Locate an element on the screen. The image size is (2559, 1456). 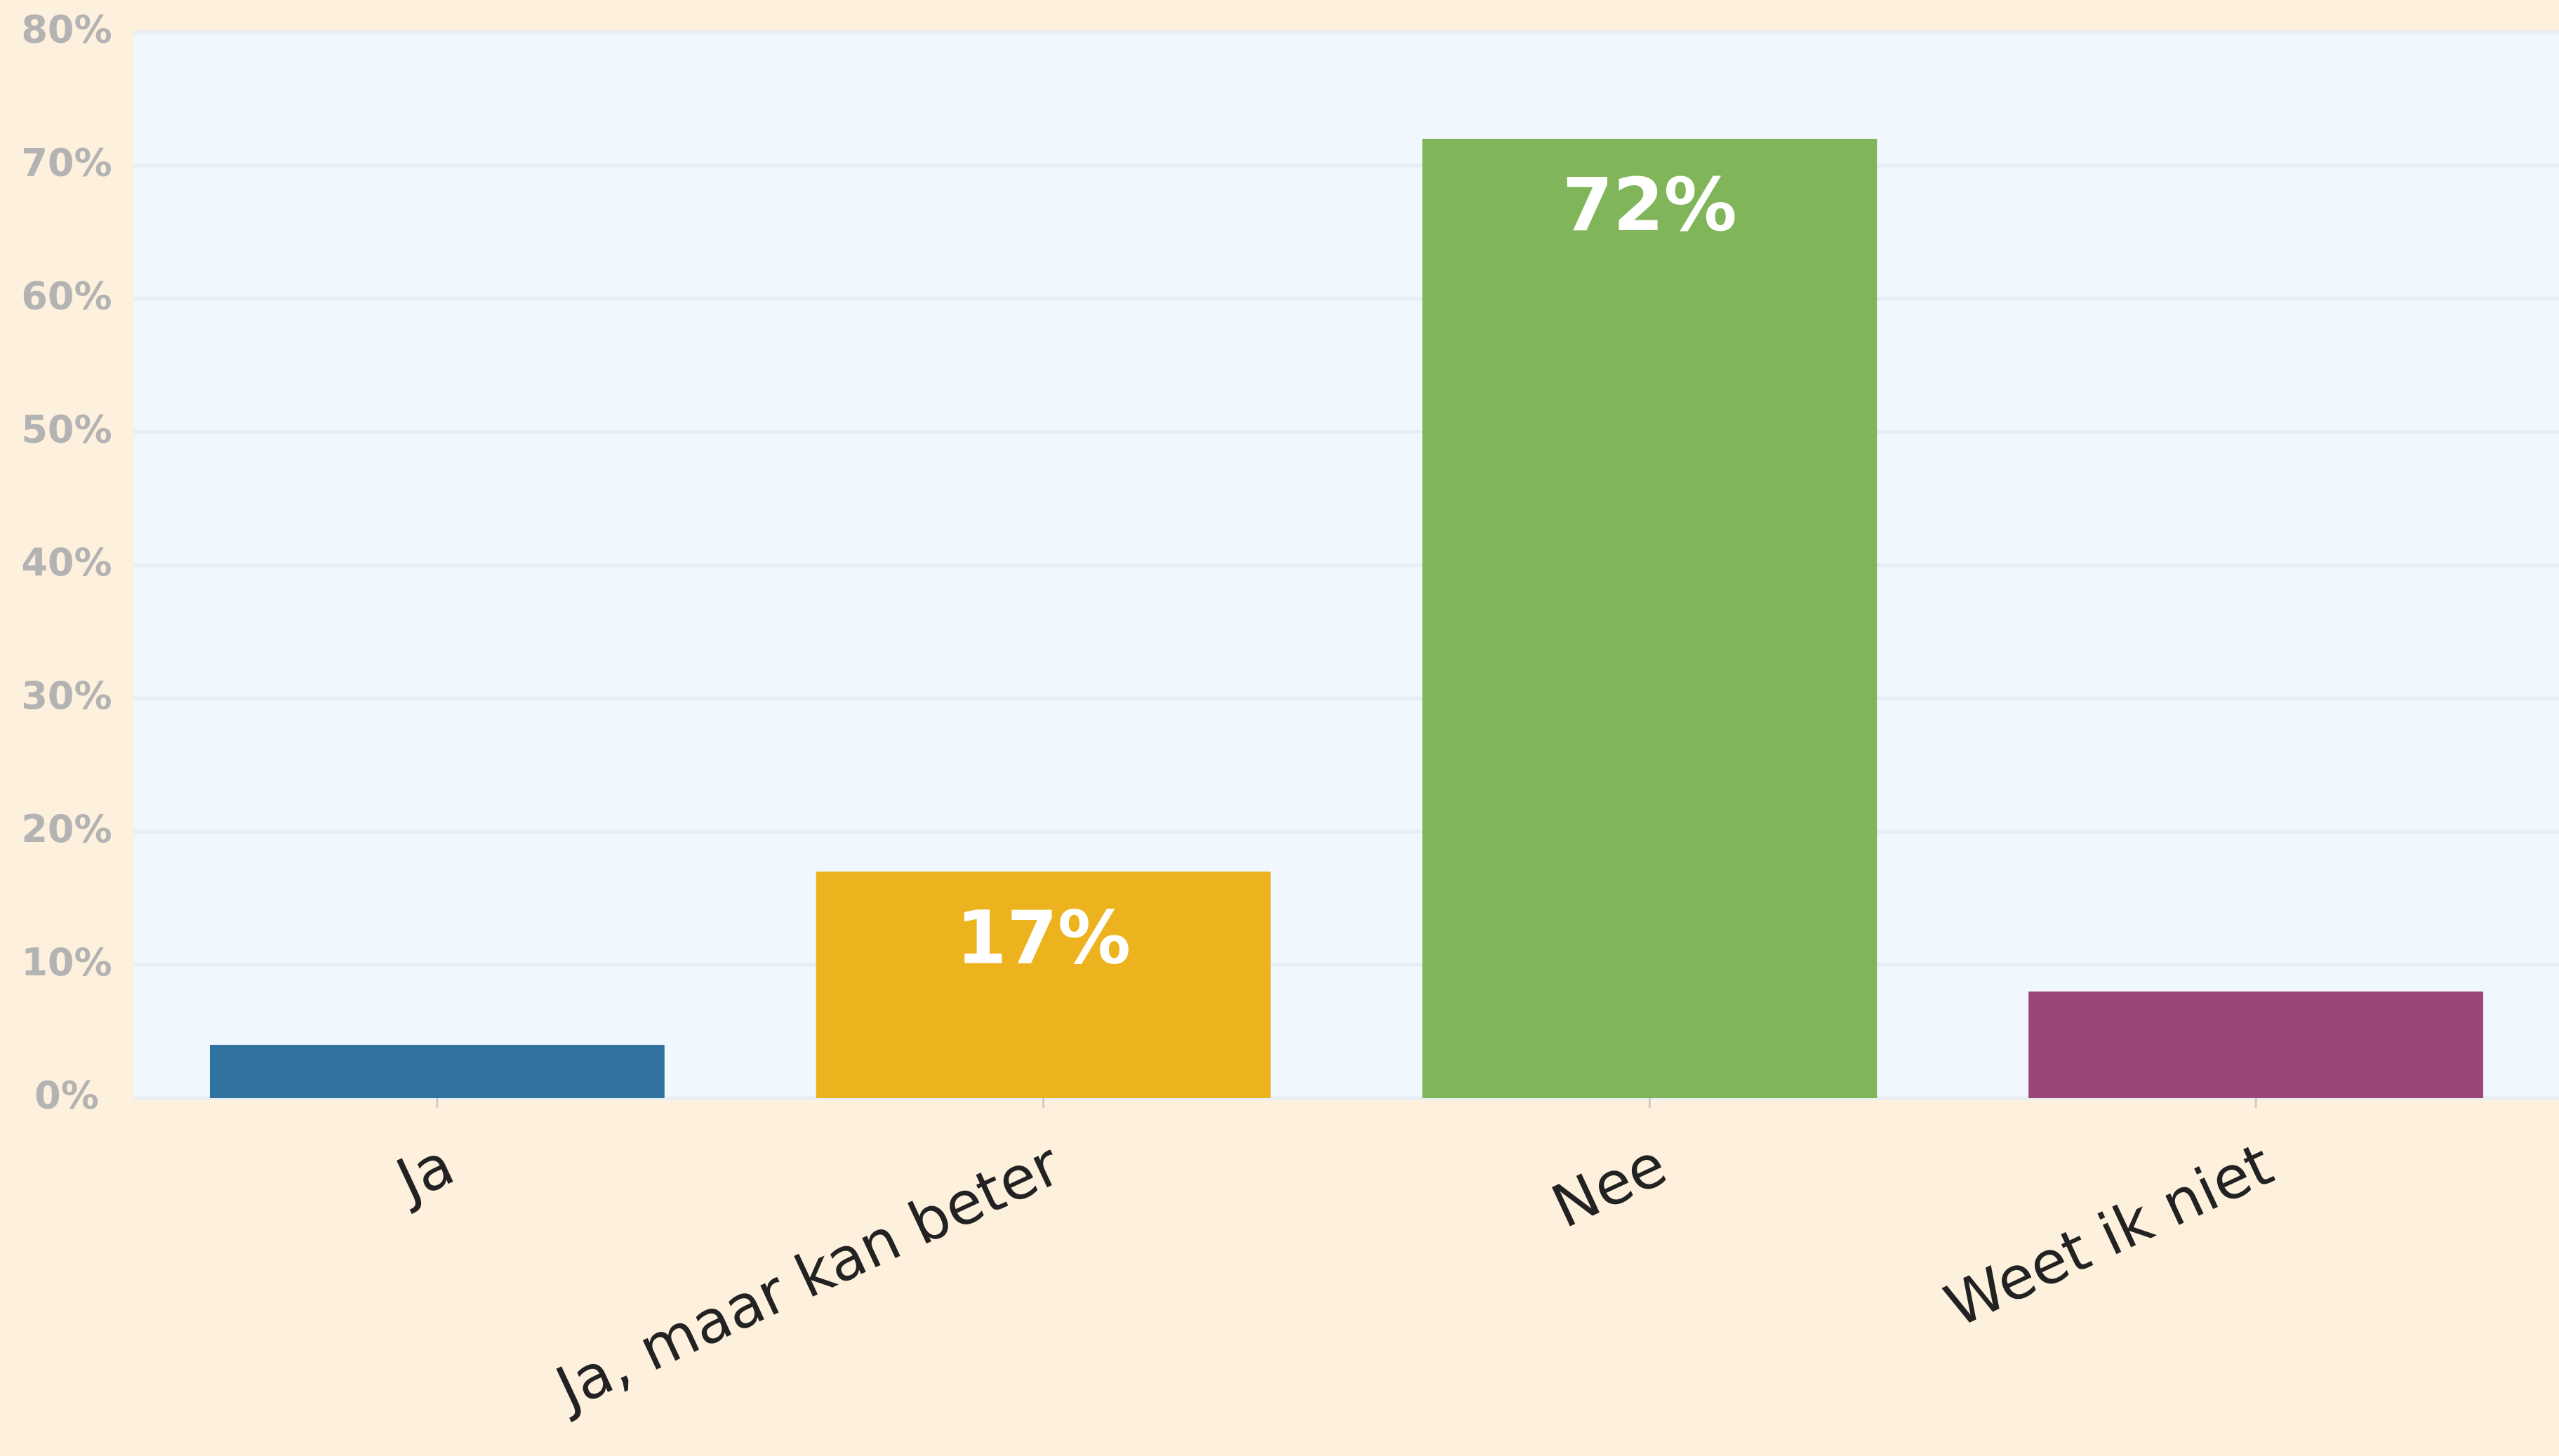
y-tick-label: 0% is located at coordinates (66, 1096).